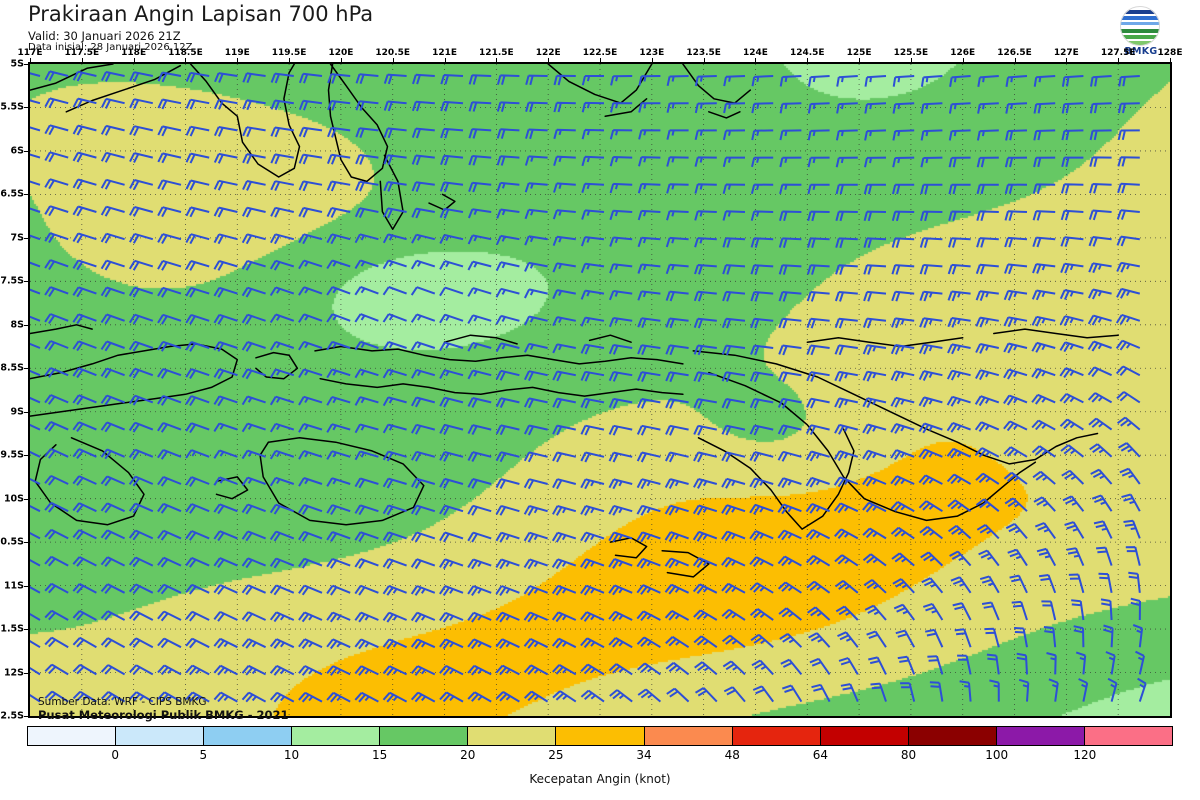  Describe the element at coordinates (12, 455) in the screenshot. I see `y-axis-tick-label: 9.5S` at that location.